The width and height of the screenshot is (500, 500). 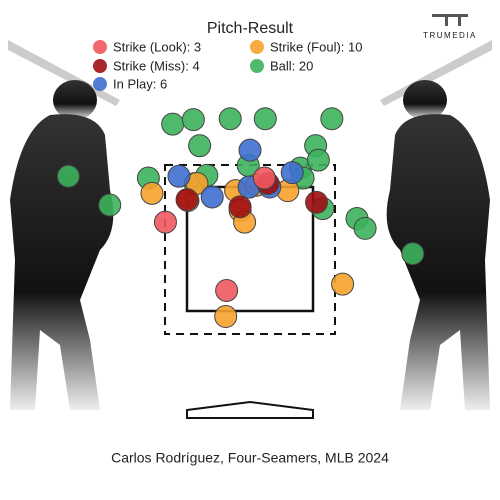 I want to click on chart-title: Pitch-Result, so click(x=250, y=28).